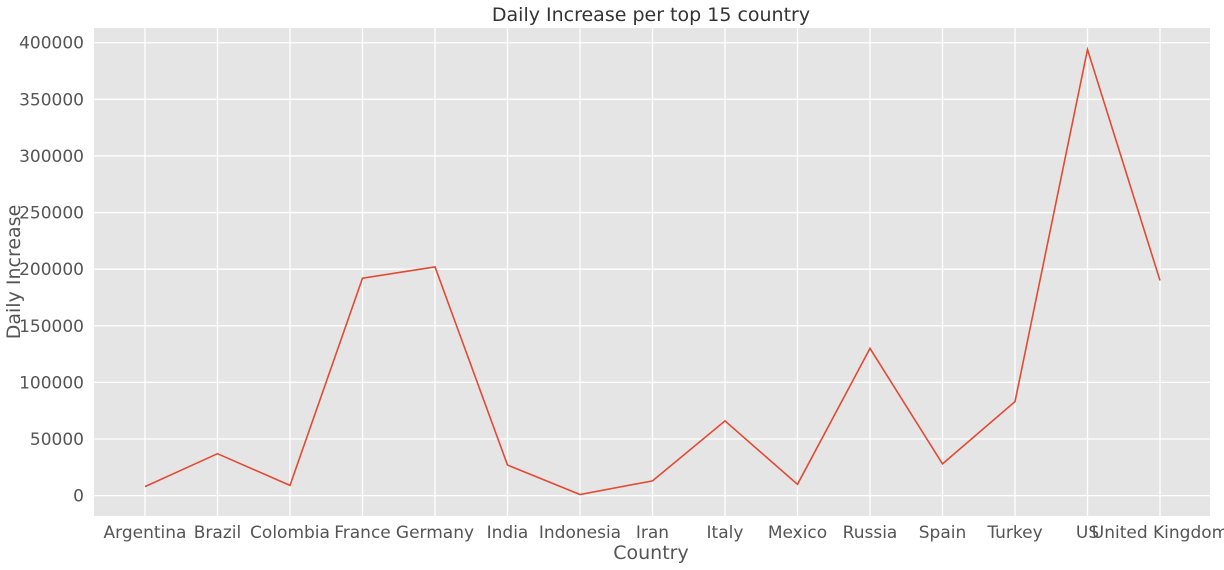 The height and width of the screenshot is (570, 1224). Describe the element at coordinates (362, 533) in the screenshot. I see `x-tick-label: France` at that location.